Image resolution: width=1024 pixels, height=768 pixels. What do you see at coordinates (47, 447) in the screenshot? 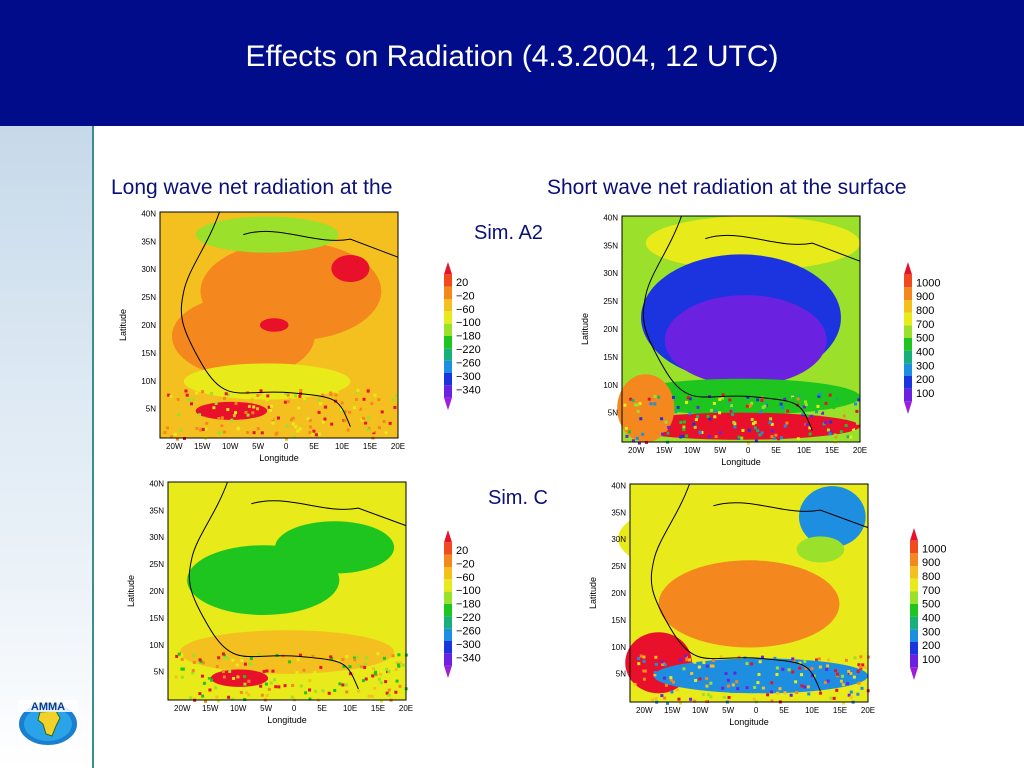
I see `left-sidebar` at bounding box center [47, 447].